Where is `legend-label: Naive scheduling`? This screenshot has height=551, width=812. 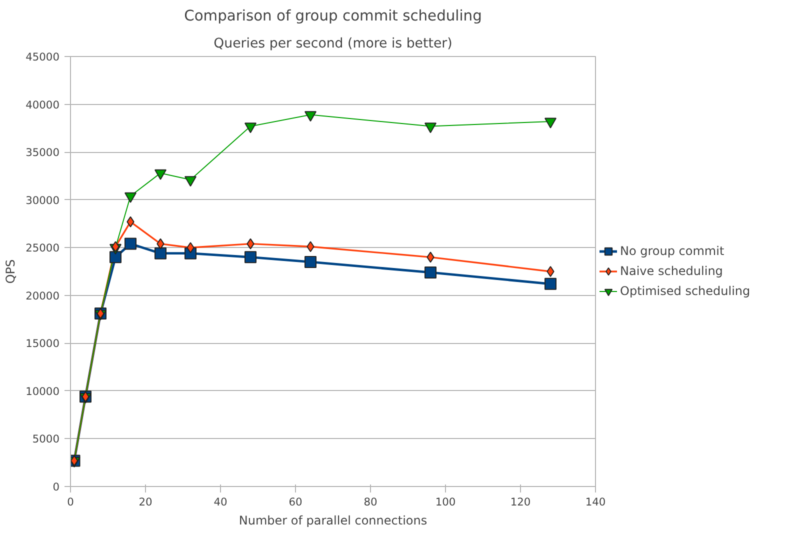 legend-label: Naive scheduling is located at coordinates (671, 271).